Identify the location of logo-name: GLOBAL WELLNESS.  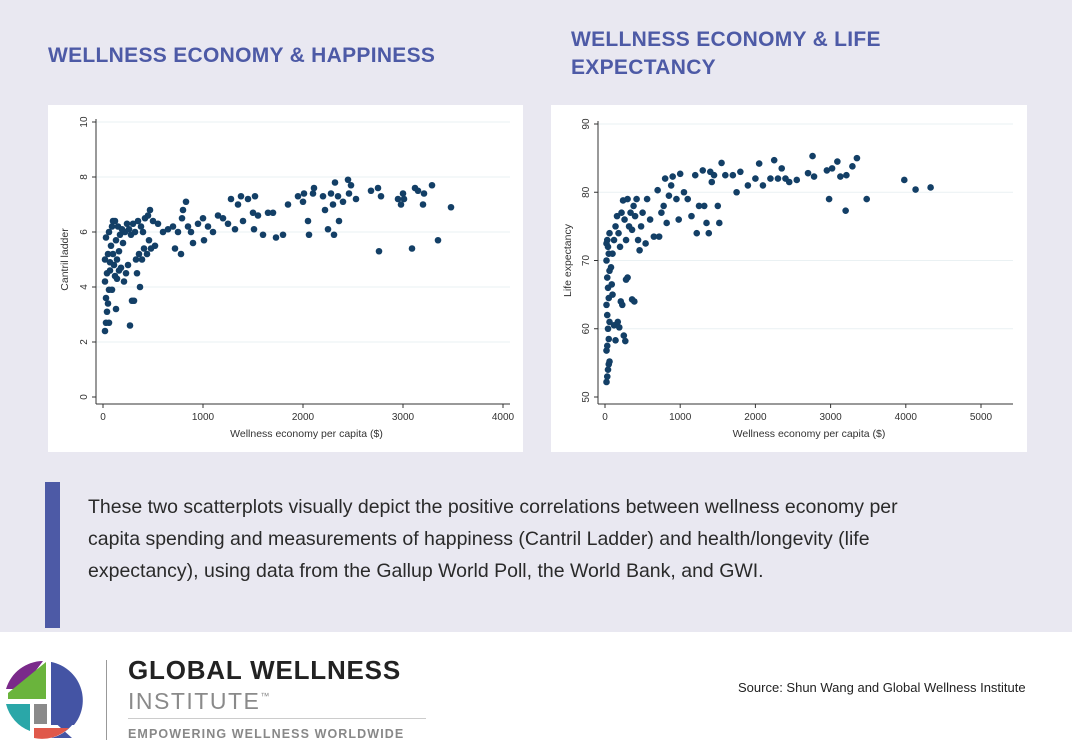
(264, 670).